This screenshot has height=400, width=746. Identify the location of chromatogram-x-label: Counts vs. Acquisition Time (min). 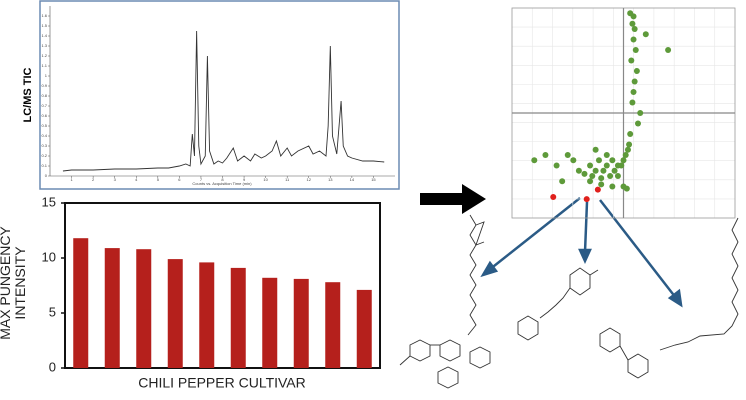
(222, 183).